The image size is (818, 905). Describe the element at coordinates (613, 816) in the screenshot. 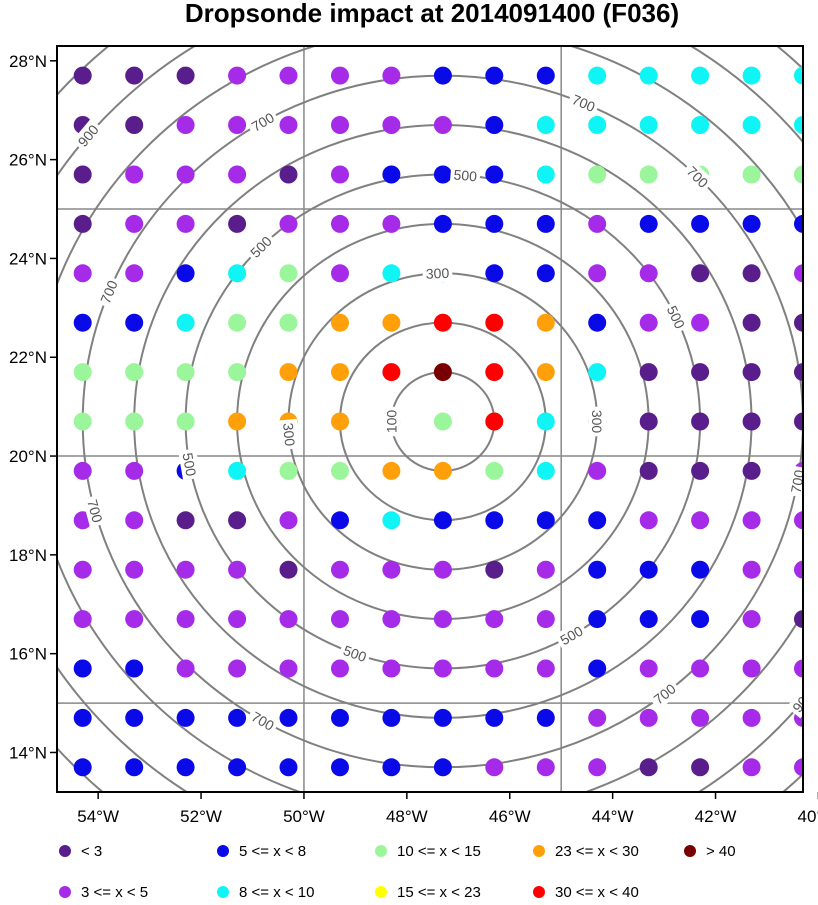

I see `x-tick-label: 44°W` at that location.